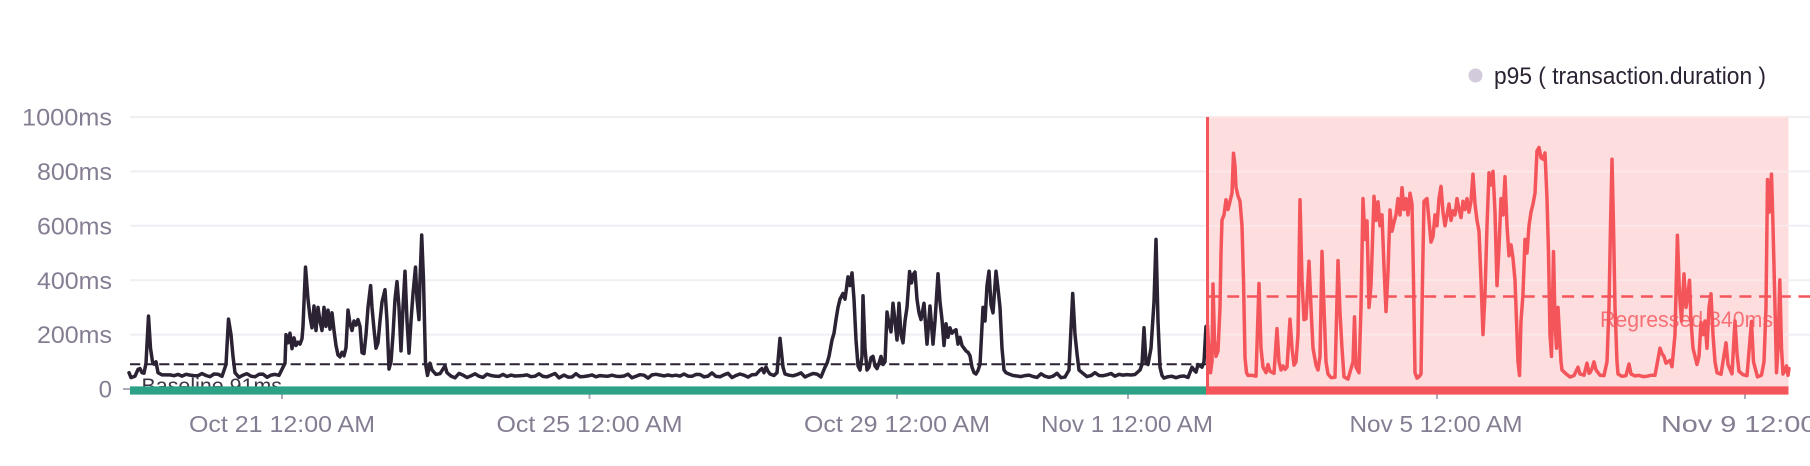 This screenshot has width=1810, height=466. What do you see at coordinates (74, 172) in the screenshot?
I see `svg-text: 800ms` at bounding box center [74, 172].